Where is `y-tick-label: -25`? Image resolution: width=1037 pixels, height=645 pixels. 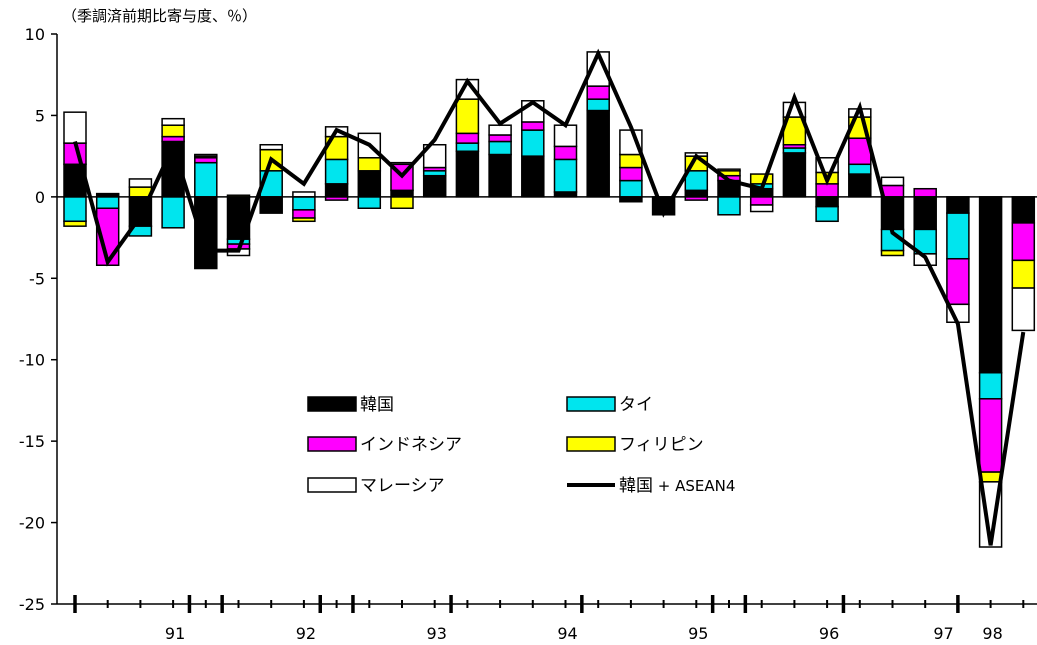 y-tick-label: -25 is located at coordinates (32, 604).